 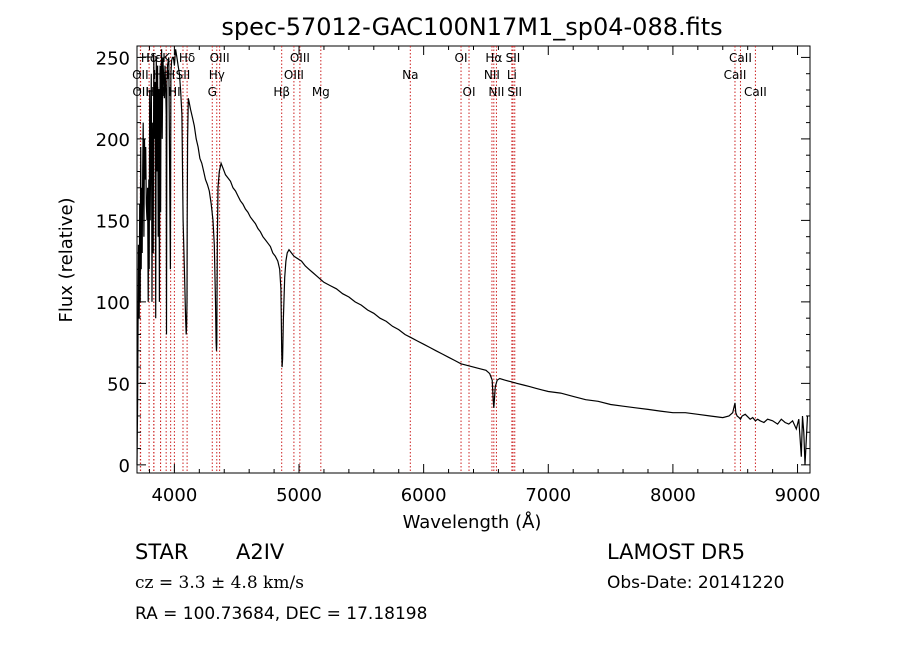 I want to click on line-label: K, so click(x=166, y=58).